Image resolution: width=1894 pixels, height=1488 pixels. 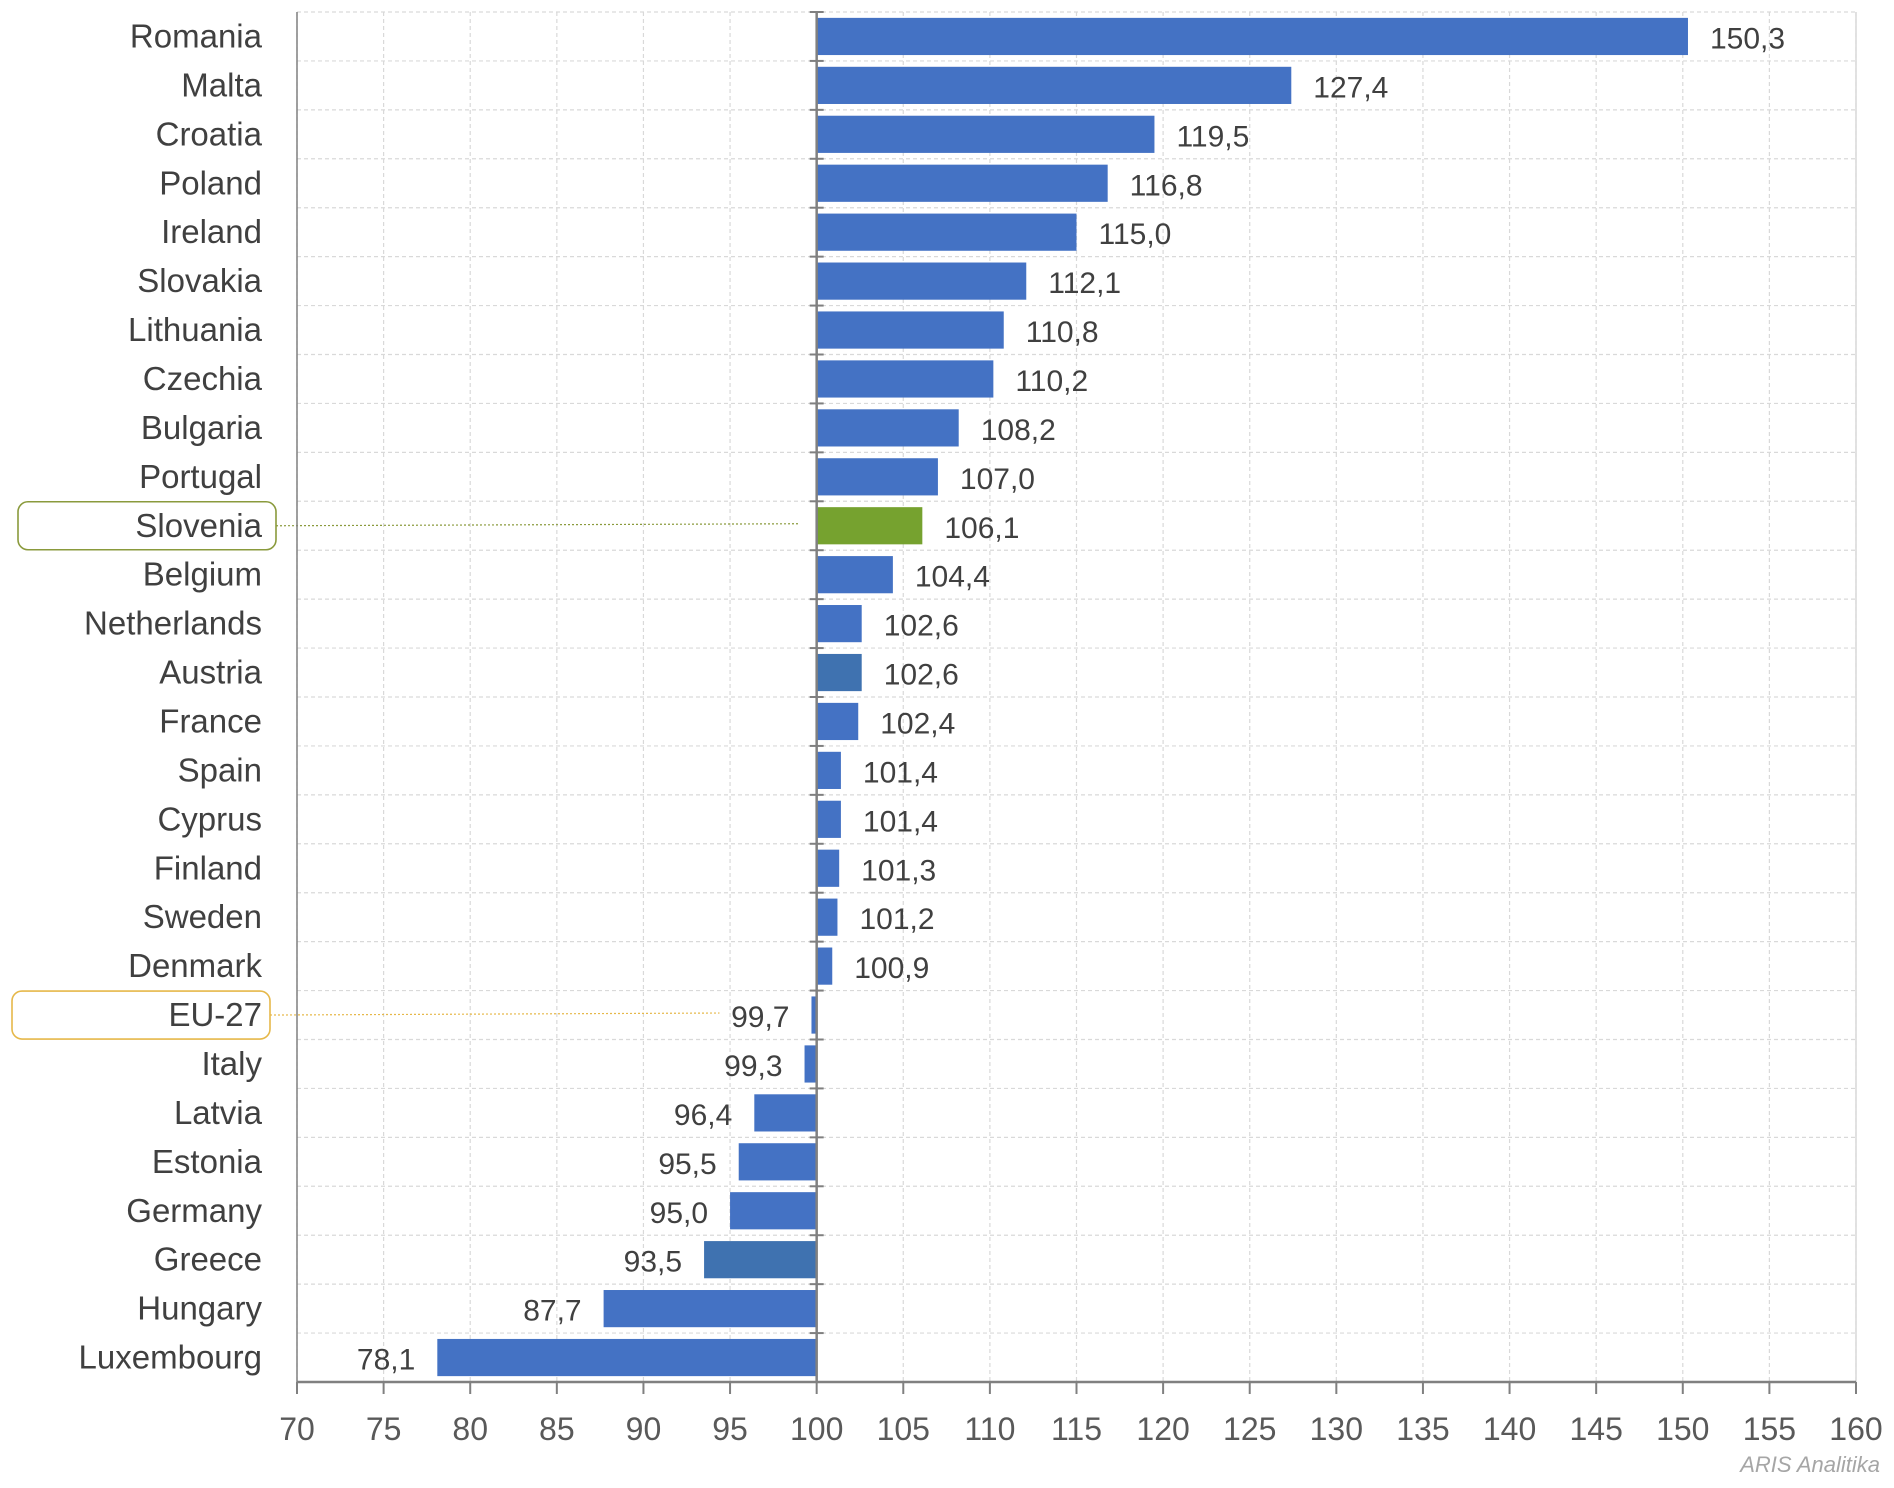 I want to click on bar-portugal, so click(x=877, y=477).